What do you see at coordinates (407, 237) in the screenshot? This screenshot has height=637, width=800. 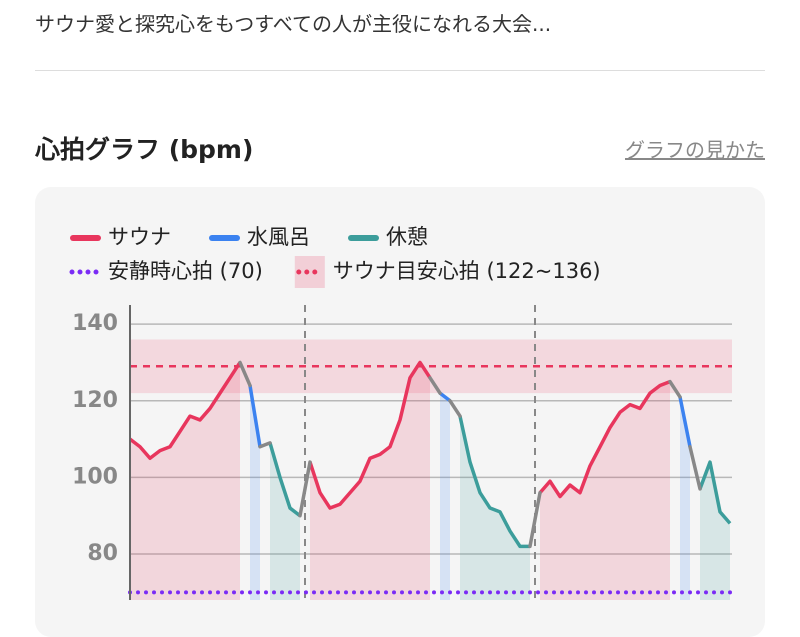 I see `legend-label: 休憩` at bounding box center [407, 237].